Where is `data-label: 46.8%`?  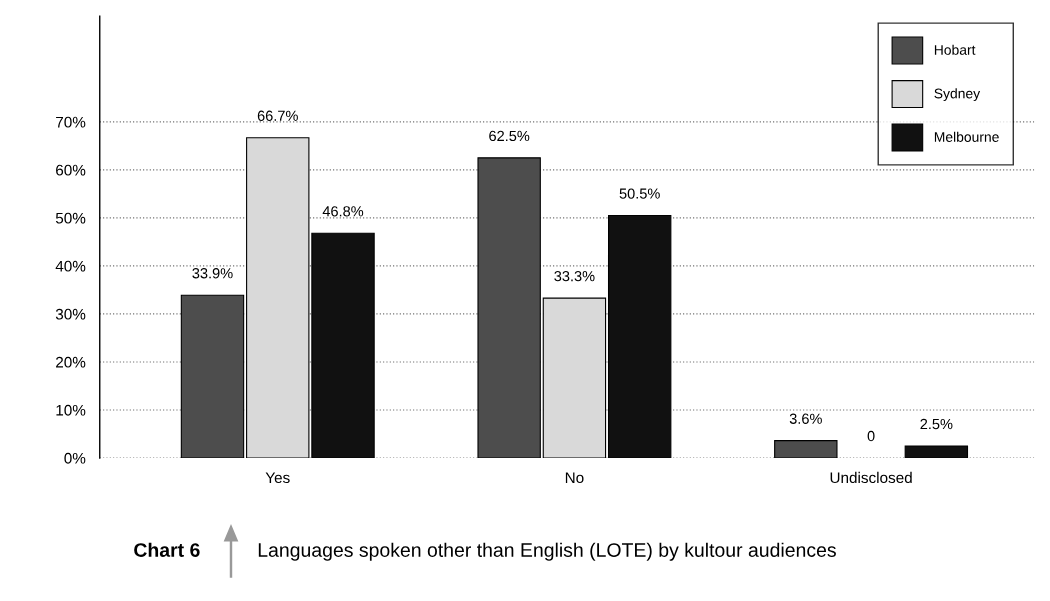
data-label: 46.8% is located at coordinates (343, 211).